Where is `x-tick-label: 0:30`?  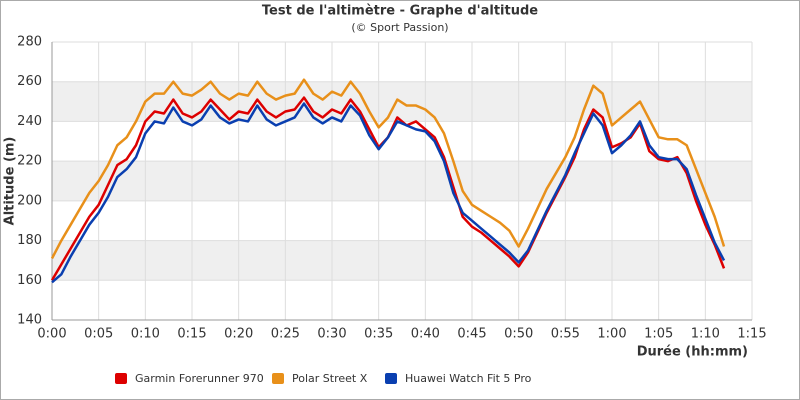
x-tick-label: 0:30 is located at coordinates (331, 334).